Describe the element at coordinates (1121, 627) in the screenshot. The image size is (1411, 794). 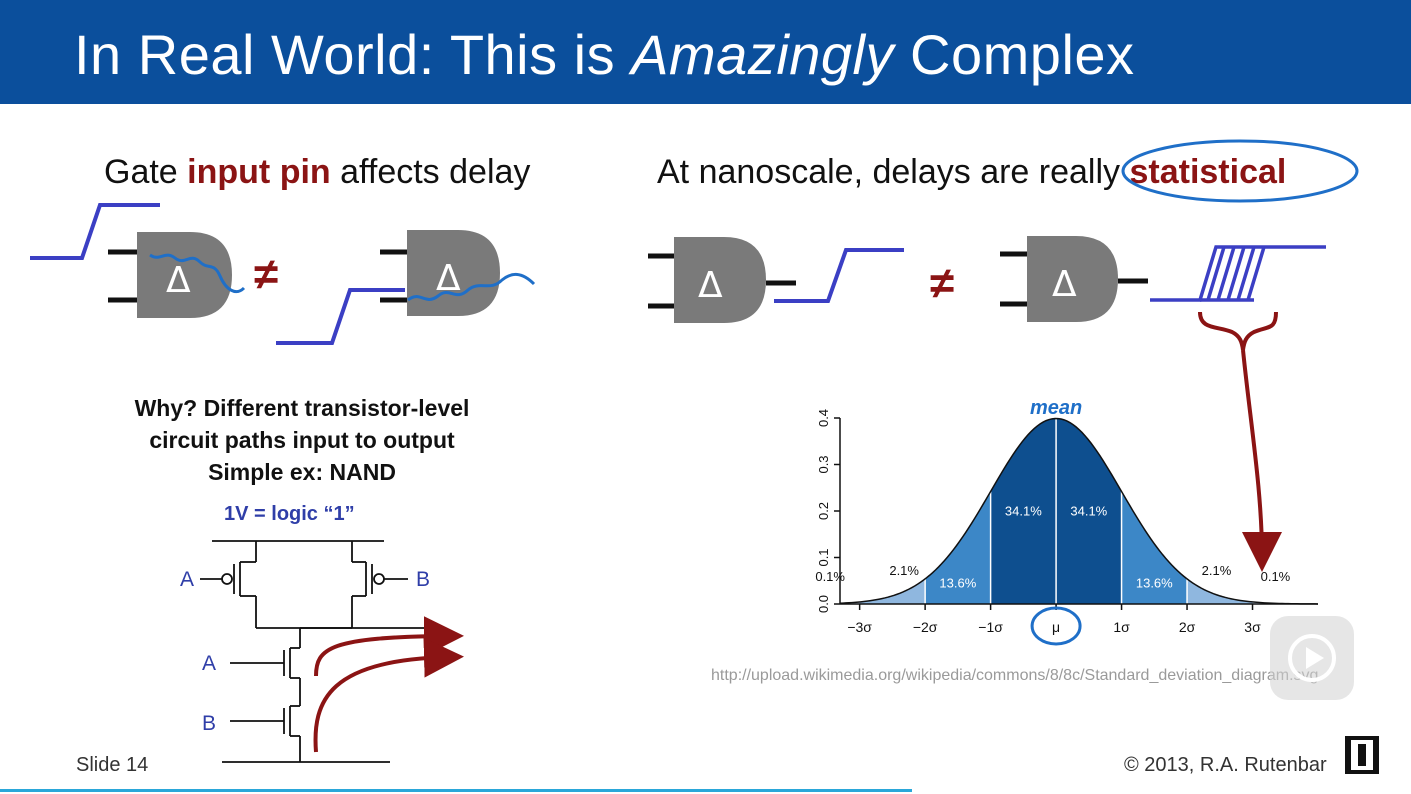
I see `x-tick-label: 1σ` at that location.